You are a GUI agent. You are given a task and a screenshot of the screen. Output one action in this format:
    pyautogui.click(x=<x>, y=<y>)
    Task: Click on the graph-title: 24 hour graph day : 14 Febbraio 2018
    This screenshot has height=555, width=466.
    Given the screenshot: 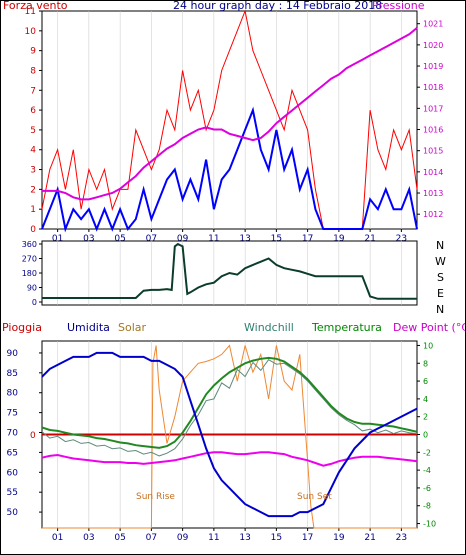 What is the action you would take?
    pyautogui.click(x=277, y=6)
    